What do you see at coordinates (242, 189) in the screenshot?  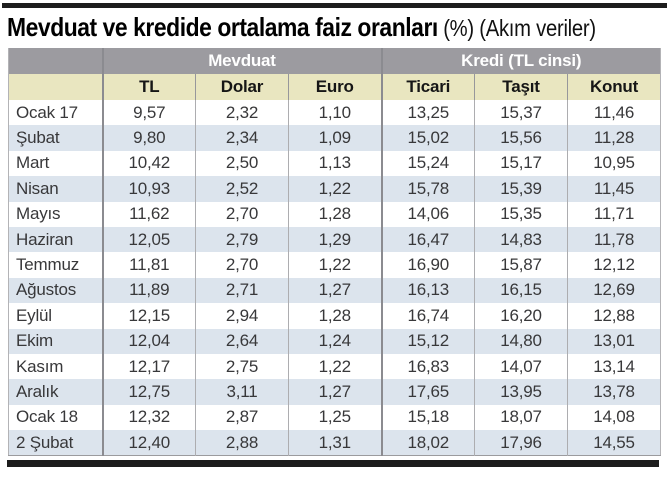 I see `value-cell: 2,52` at bounding box center [242, 189].